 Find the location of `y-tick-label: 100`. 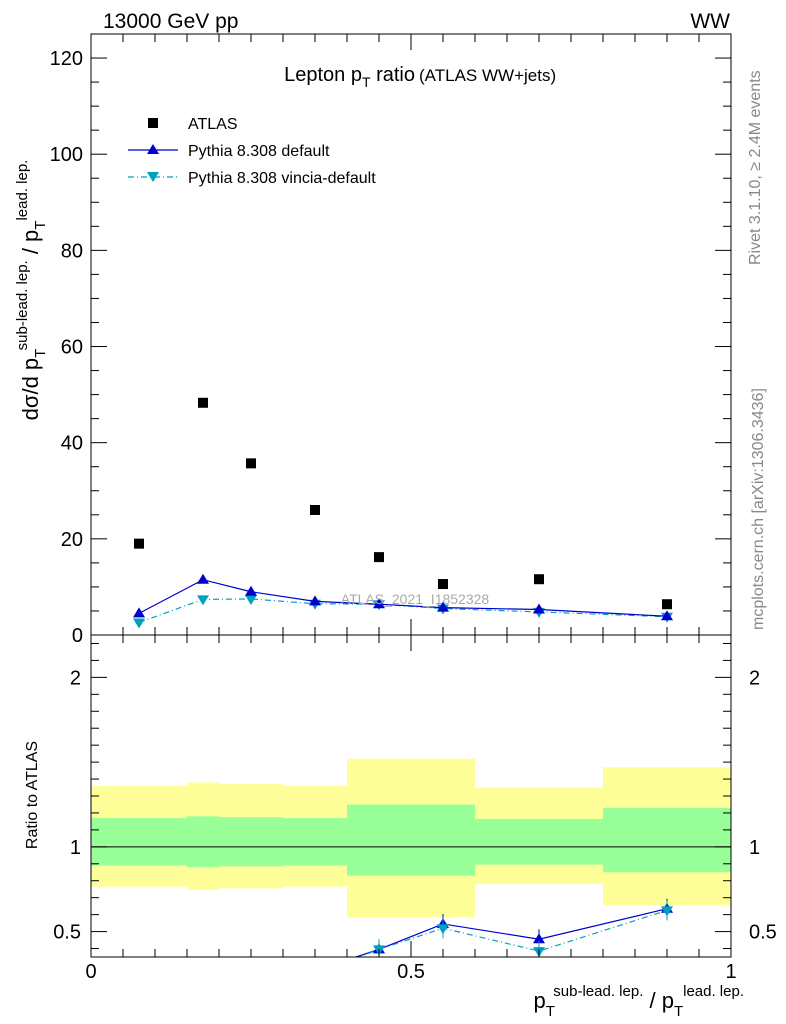

y-tick-label: 100 is located at coordinates (66, 155).